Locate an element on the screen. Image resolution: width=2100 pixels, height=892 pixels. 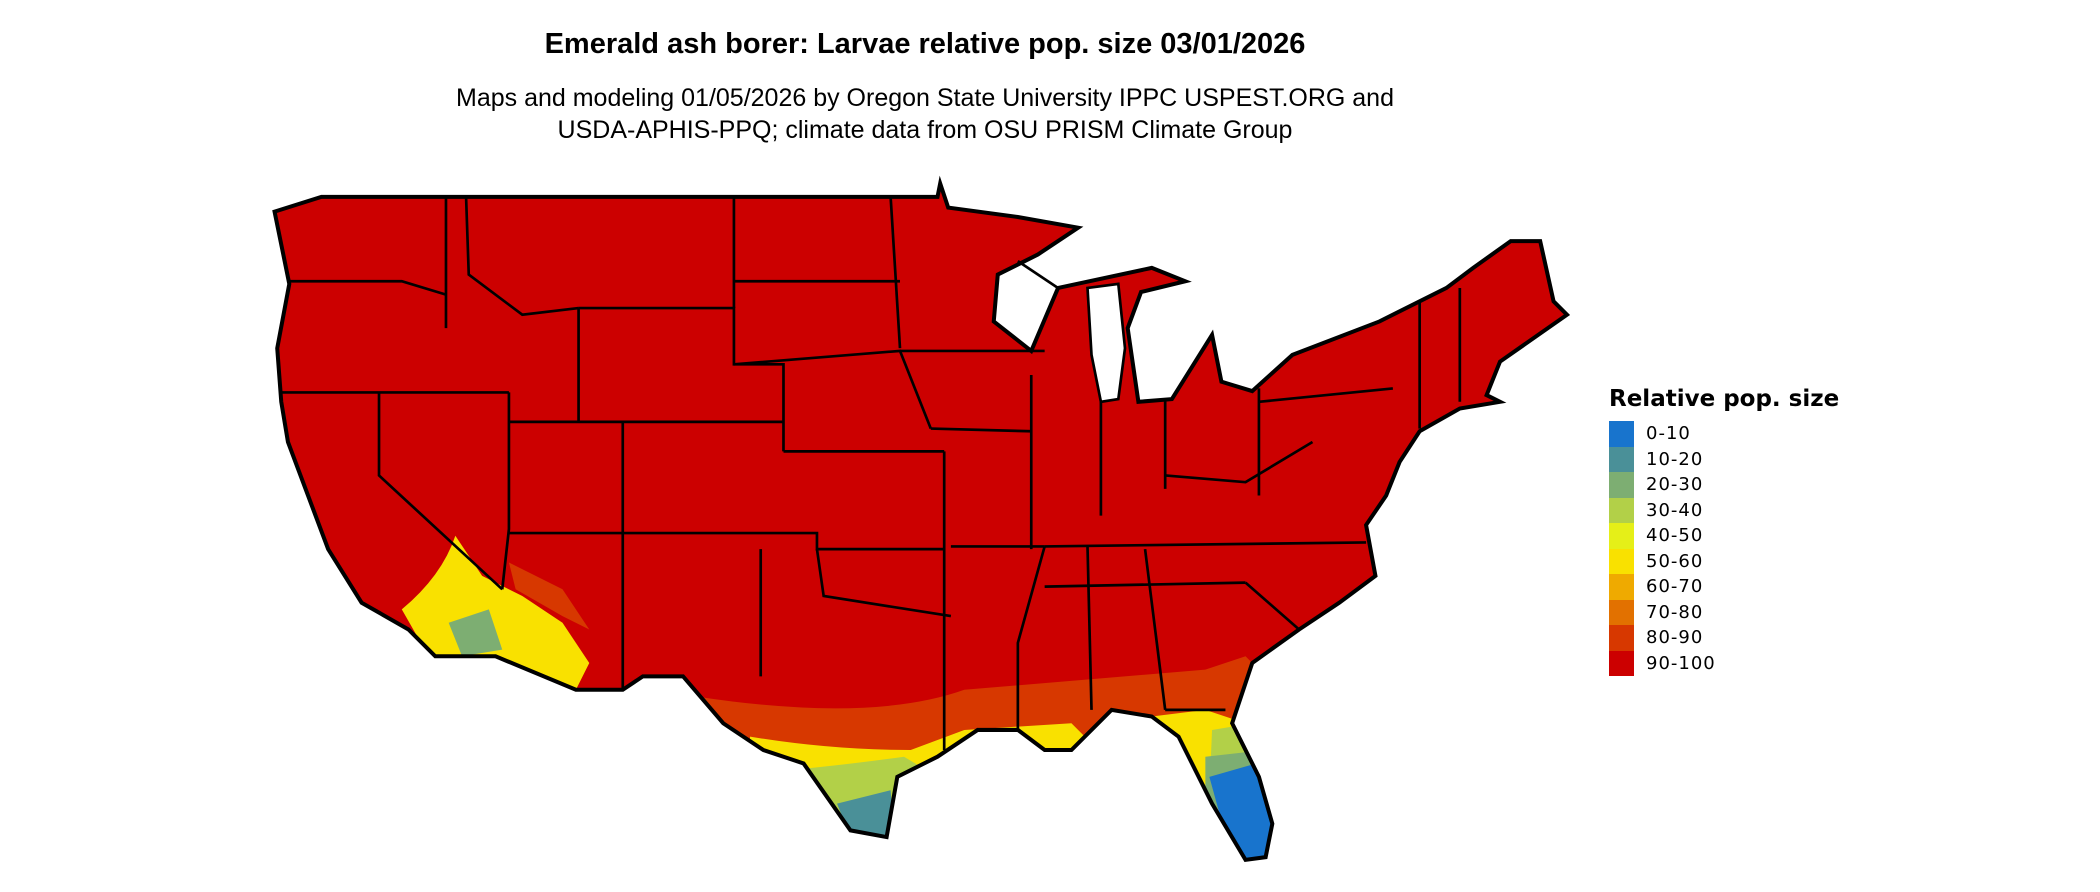
legend-title: Relative pop. size is located at coordinates (1724, 399).